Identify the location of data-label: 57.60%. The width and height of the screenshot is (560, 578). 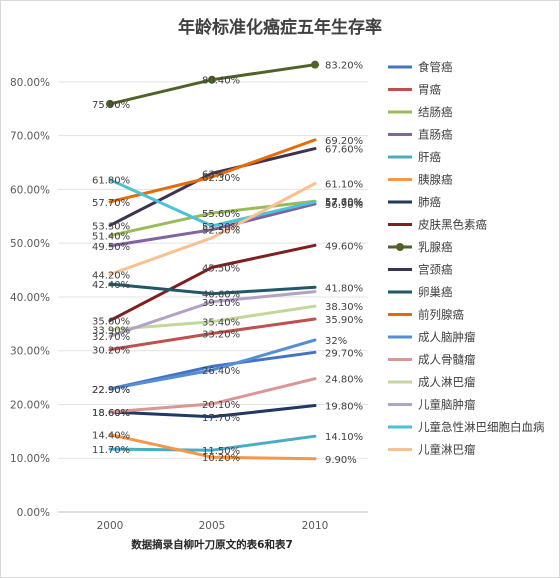
(344, 202).